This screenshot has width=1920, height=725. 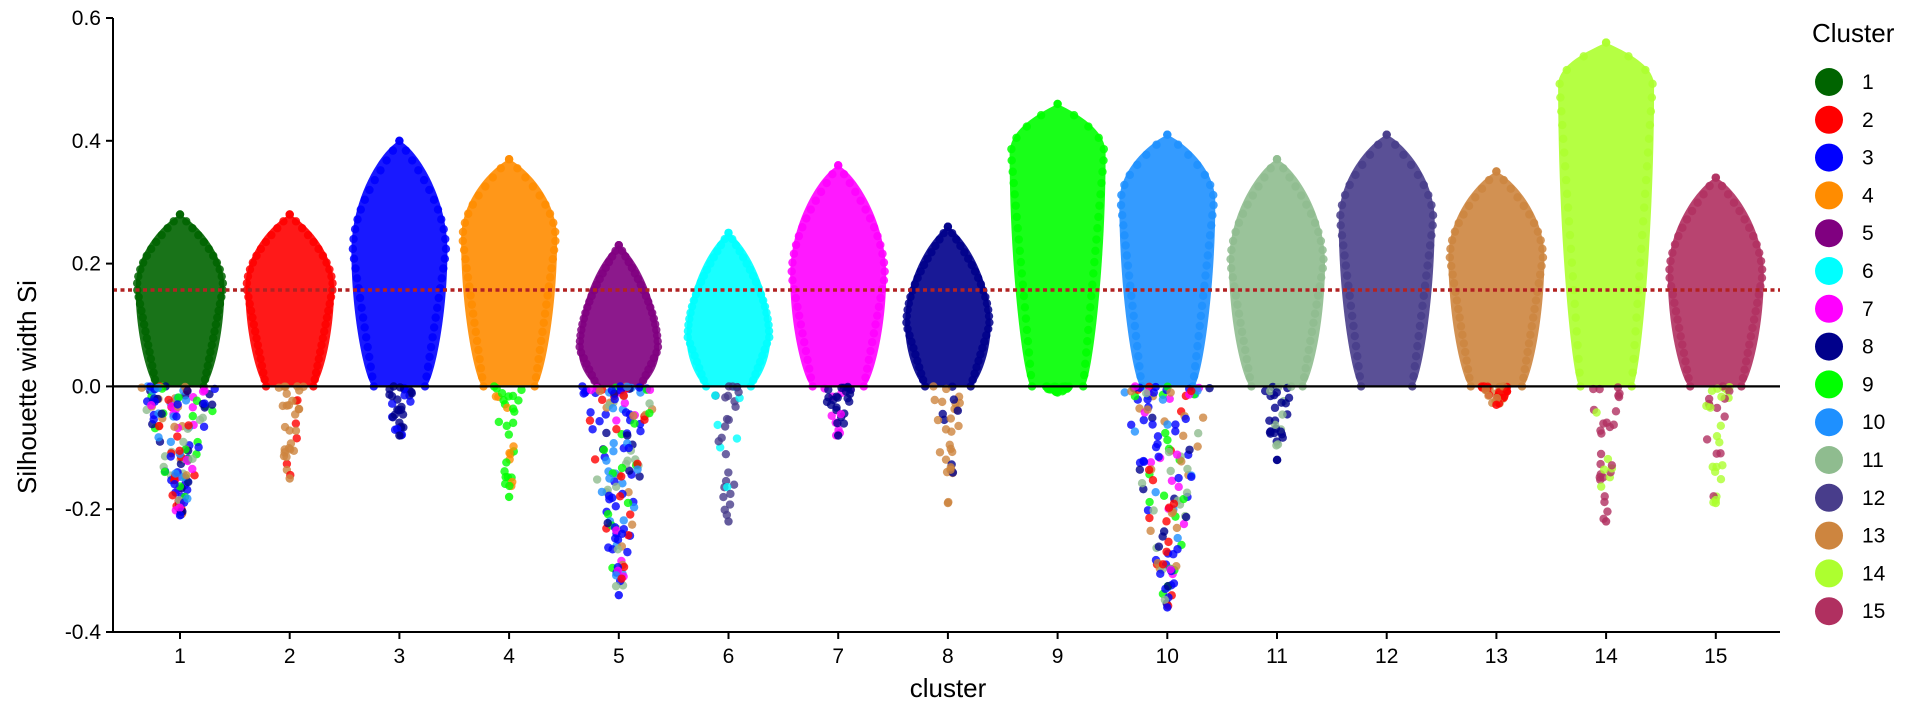 I want to click on legend-label: 3, so click(x=1868, y=158).